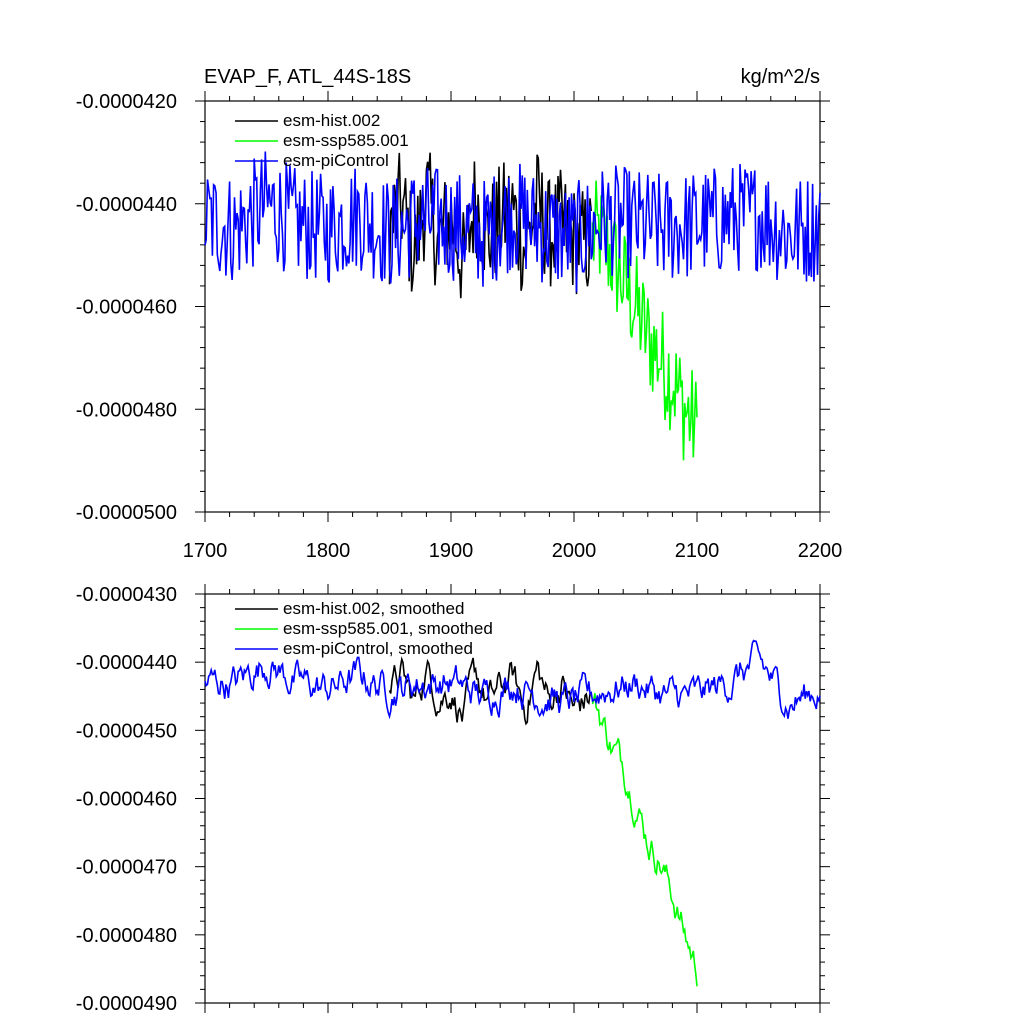  I want to click on legend-label: esm-ssp585.001, so click(346, 140).